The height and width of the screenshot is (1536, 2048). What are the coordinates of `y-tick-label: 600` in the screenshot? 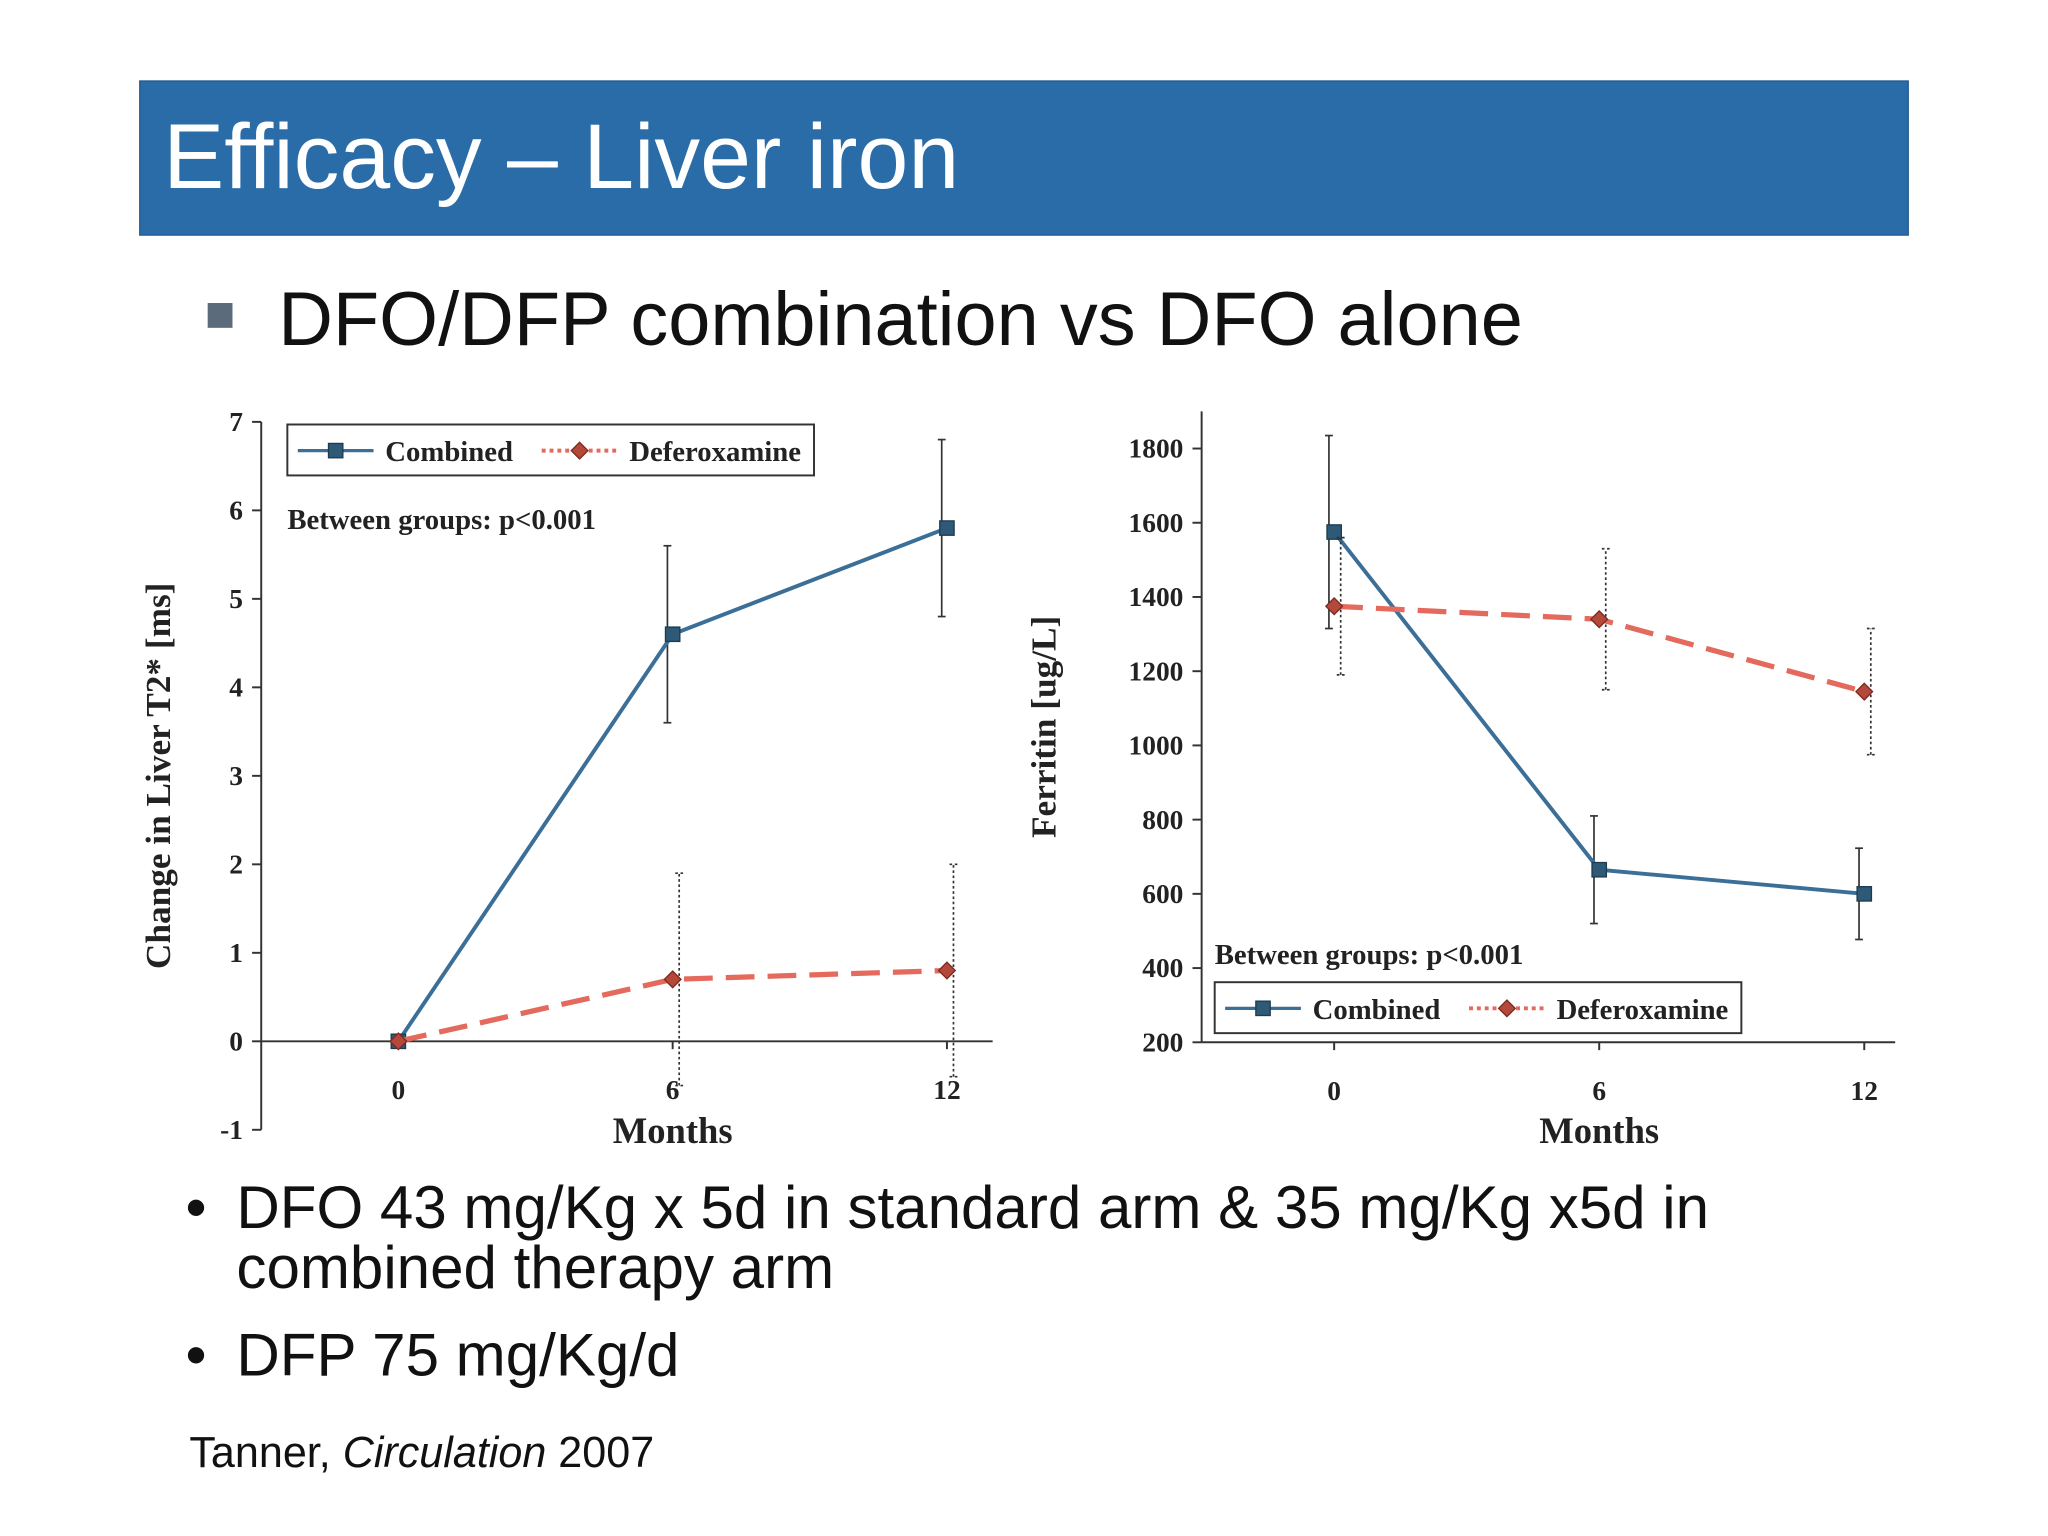 It's located at (1162, 894).